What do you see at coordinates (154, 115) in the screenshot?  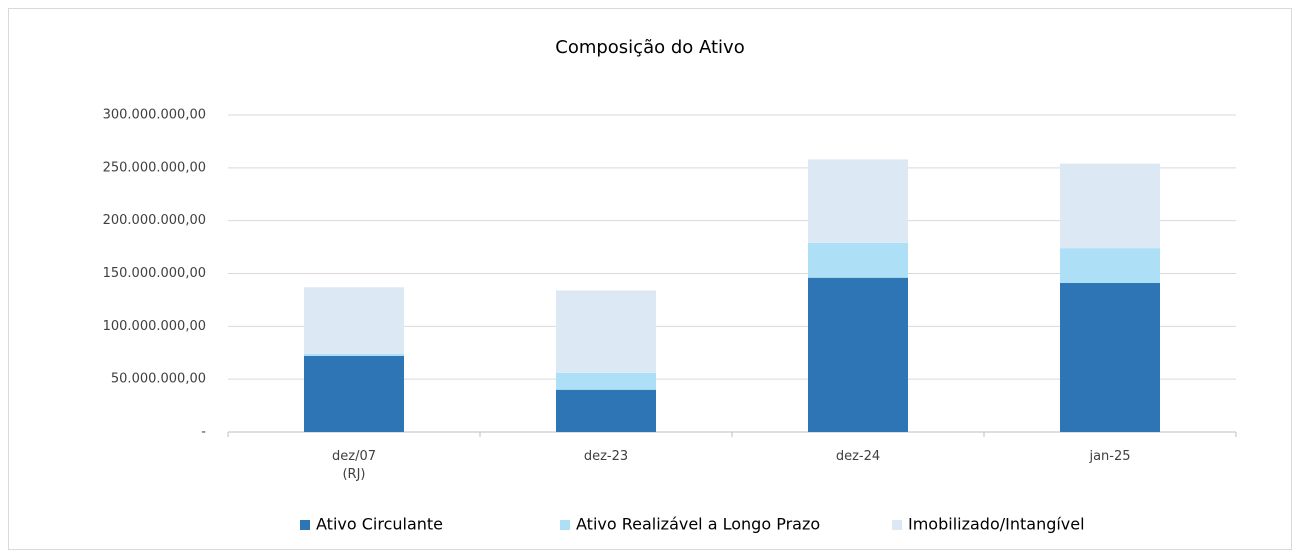 I see `y-tick-label: 300.000.000,00` at bounding box center [154, 115].